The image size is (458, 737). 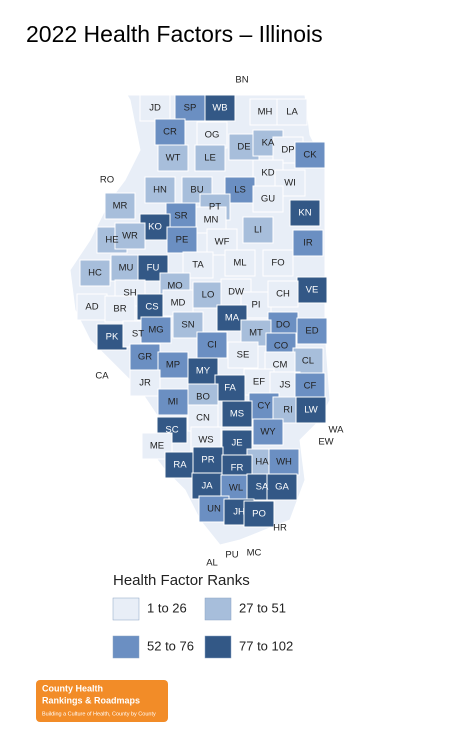 What do you see at coordinates (230, 388) in the screenshot?
I see `county-label: FA` at bounding box center [230, 388].